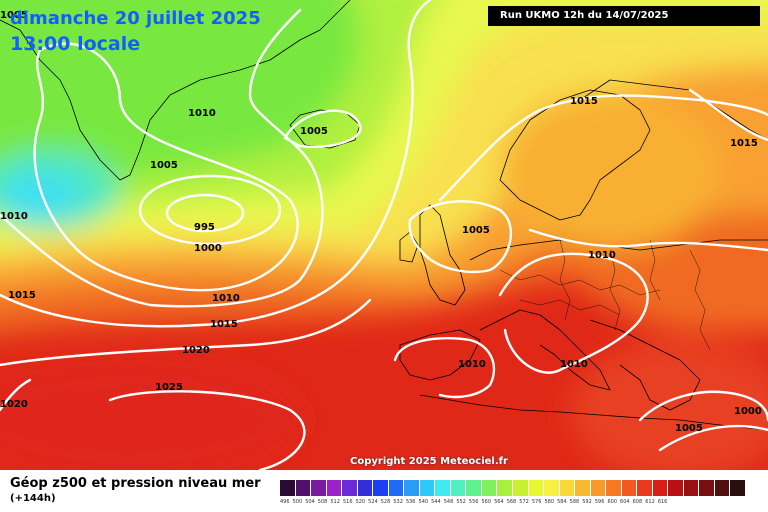 This screenshot has width=768, height=512. Describe the element at coordinates (410, 502) in the screenshot. I see `scale-value: 536` at that location.